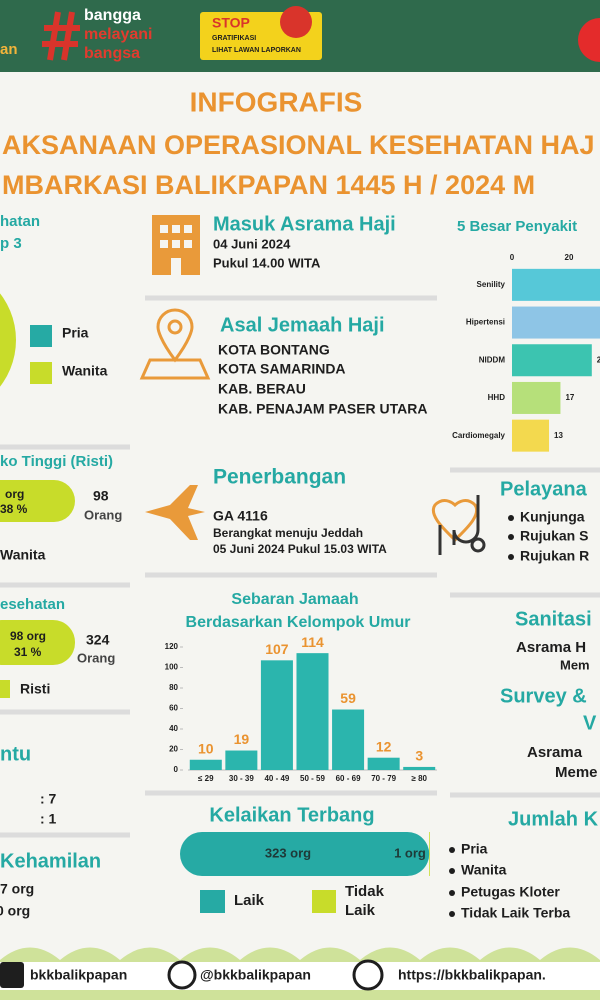 Image resolution: width=600 pixels, height=1000 pixels. Describe the element at coordinates (35, 689) in the screenshot. I see `legend-label: Risti` at that location.